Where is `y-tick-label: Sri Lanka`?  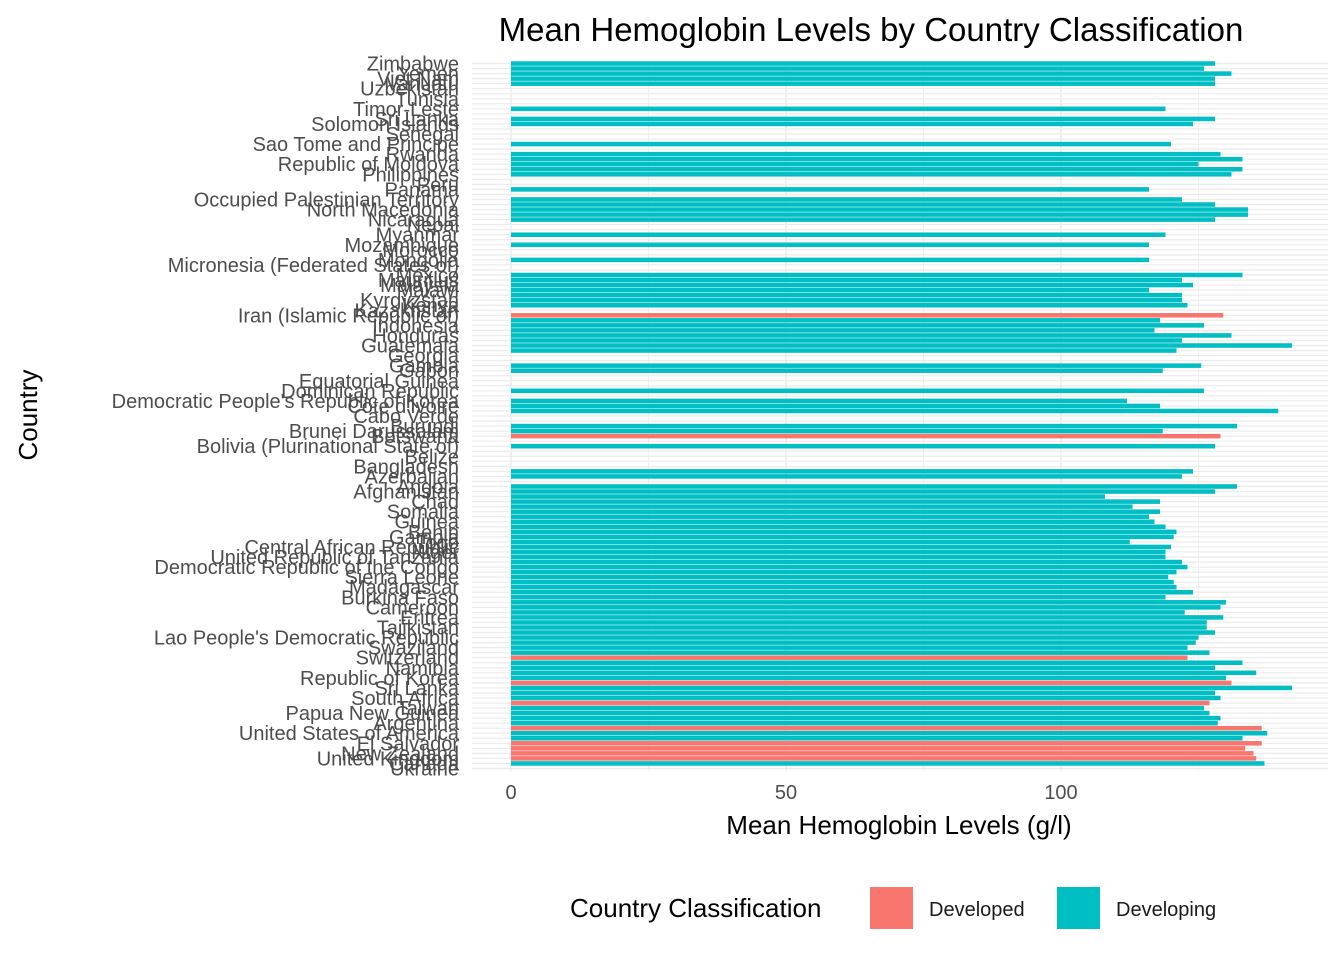
y-tick-label: Sri Lanka is located at coordinates (417, 689).